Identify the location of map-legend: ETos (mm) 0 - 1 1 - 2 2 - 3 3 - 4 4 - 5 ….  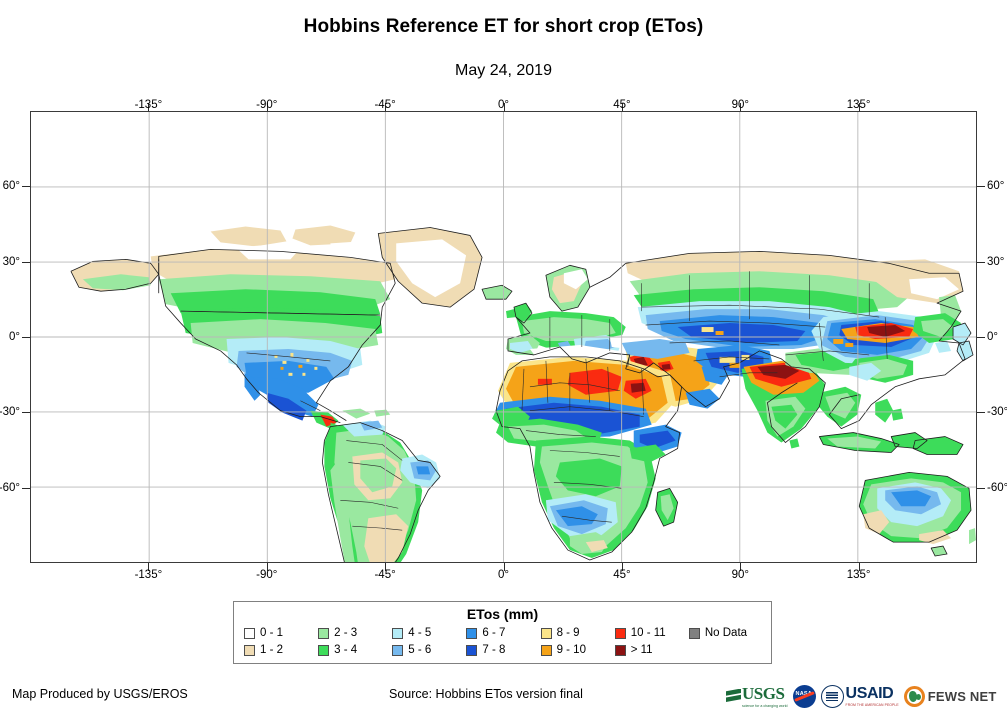
(502, 632).